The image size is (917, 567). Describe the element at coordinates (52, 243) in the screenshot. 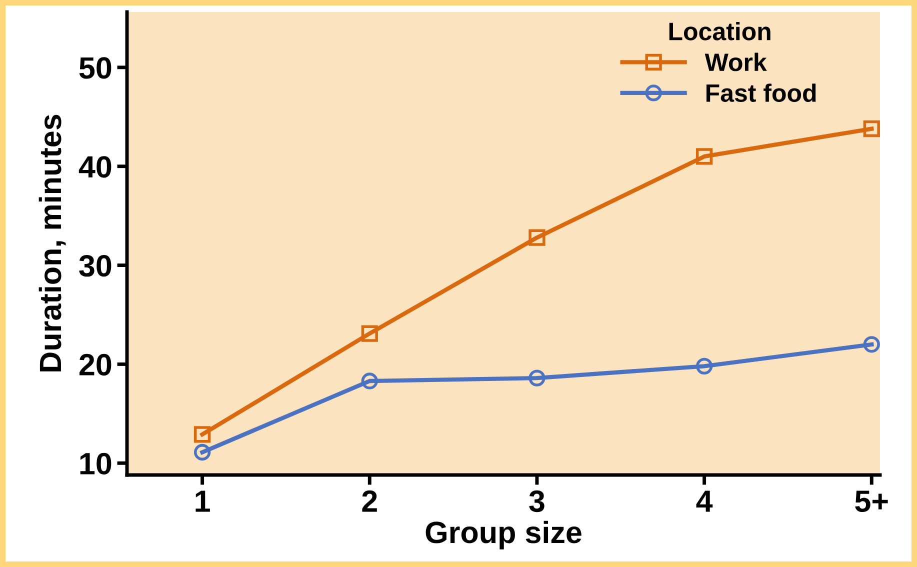

I see `y-axis-title: Duration, minutes` at that location.